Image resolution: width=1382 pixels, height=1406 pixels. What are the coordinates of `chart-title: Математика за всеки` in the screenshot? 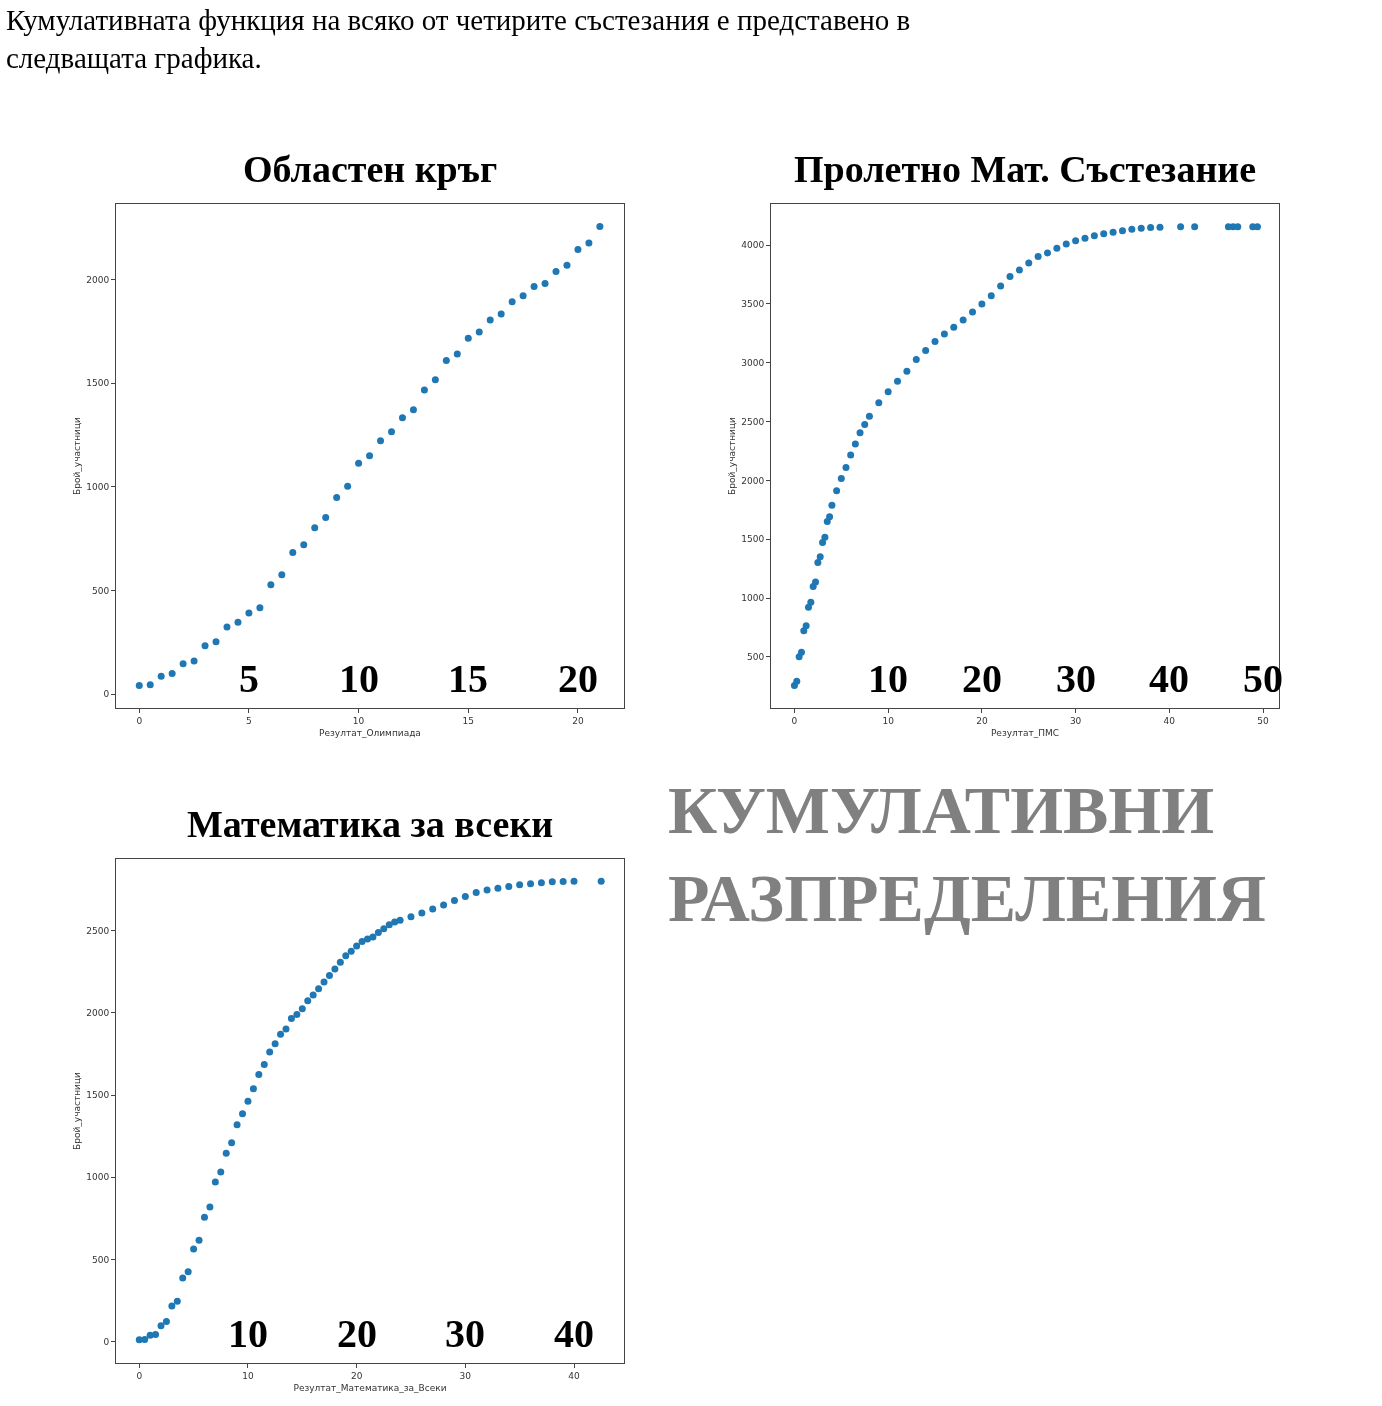 It's located at (370, 824).